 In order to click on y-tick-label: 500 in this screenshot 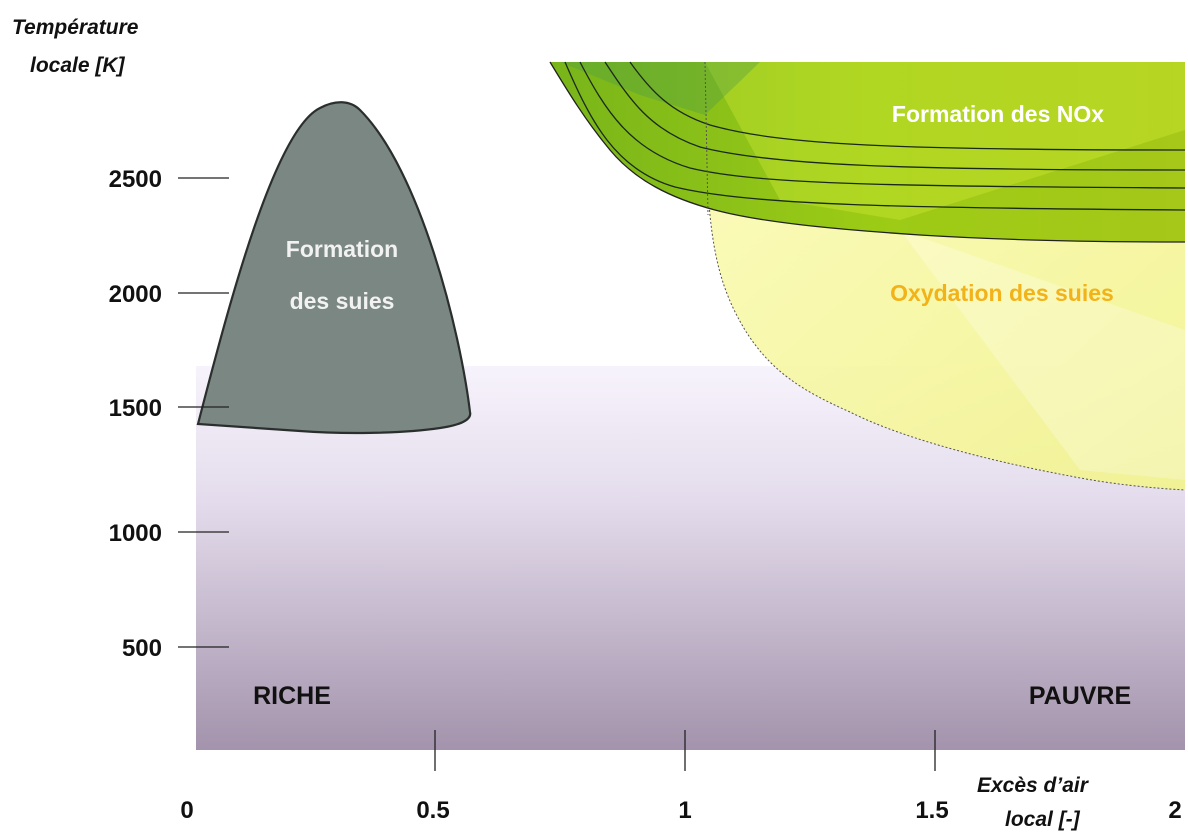, I will do `click(142, 648)`.